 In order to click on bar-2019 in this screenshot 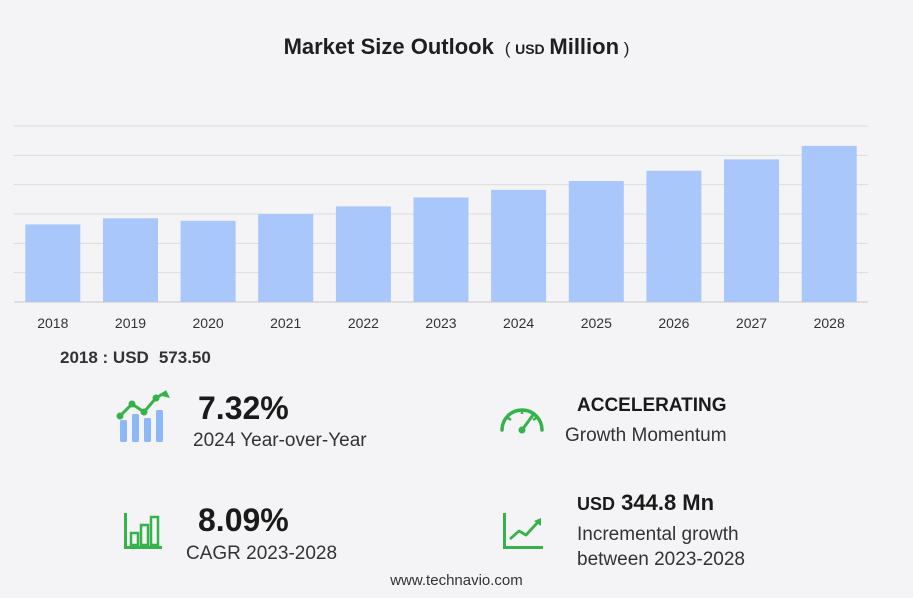, I will do `click(130, 260)`.